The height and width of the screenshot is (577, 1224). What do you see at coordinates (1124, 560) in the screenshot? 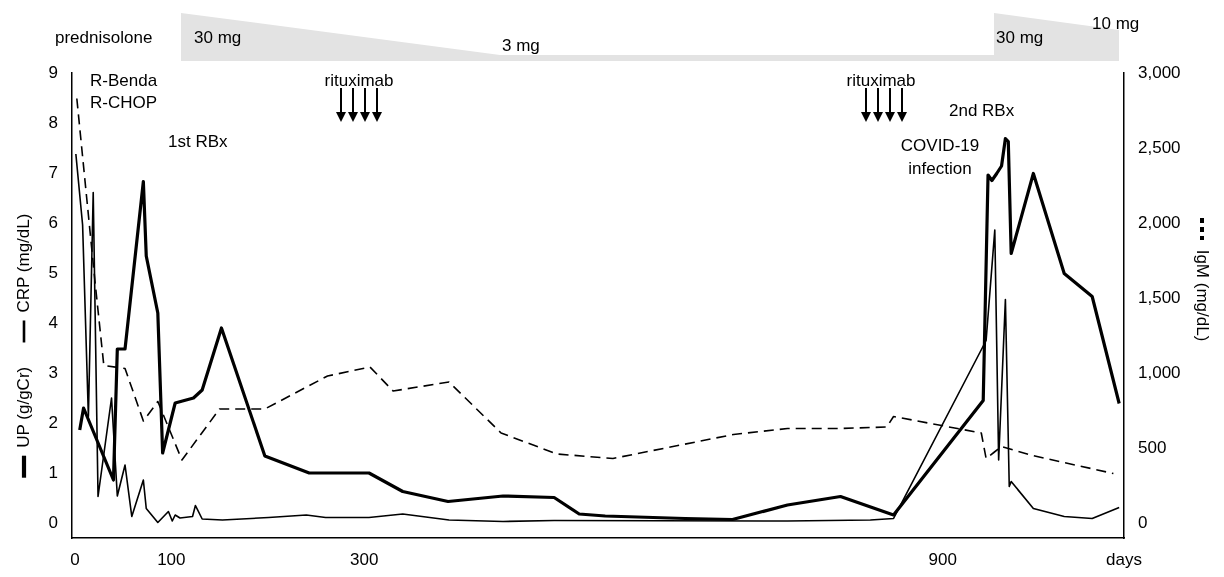
I see `x-axis-title: days` at bounding box center [1124, 560].